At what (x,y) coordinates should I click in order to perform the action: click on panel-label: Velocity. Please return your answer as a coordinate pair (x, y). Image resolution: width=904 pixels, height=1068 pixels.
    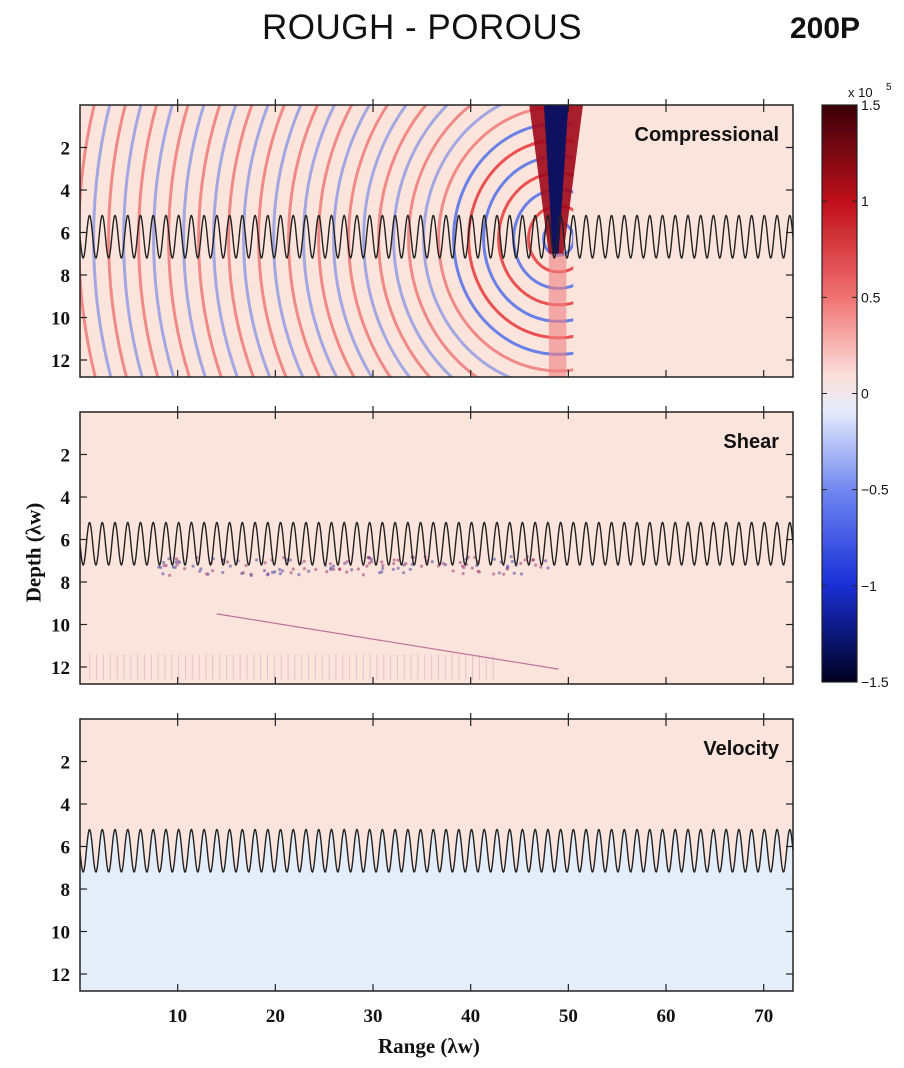
    Looking at the image, I should click on (741, 749).